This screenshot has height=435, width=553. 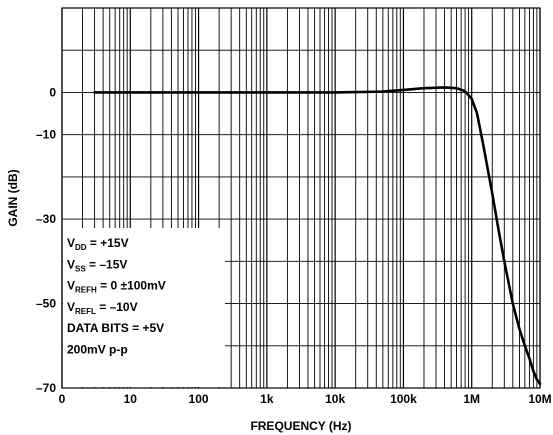 I want to click on condition-line: DATA BITS = +5V, so click(x=115, y=328).